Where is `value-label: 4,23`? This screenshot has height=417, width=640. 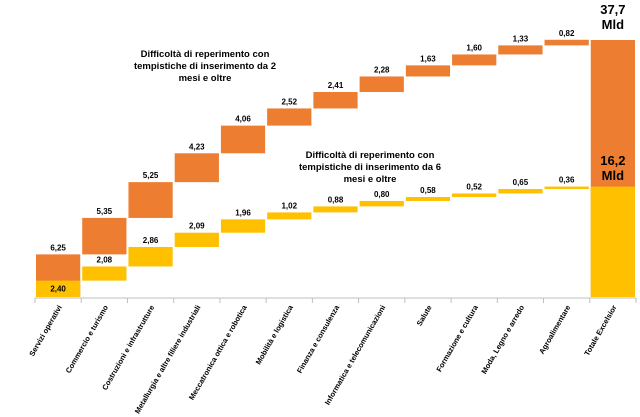
value-label: 4,23 is located at coordinates (197, 146).